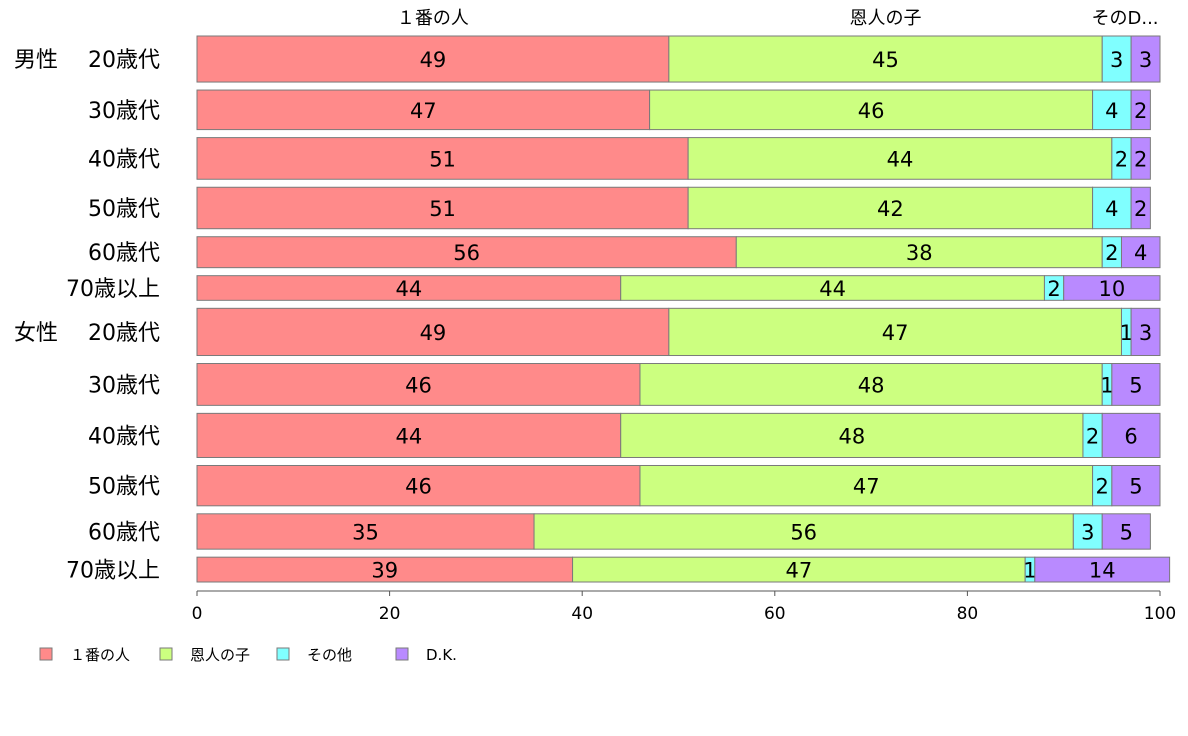 This screenshot has width=1188, height=736. I want to click on category-label: 20歳代, so click(124, 60).